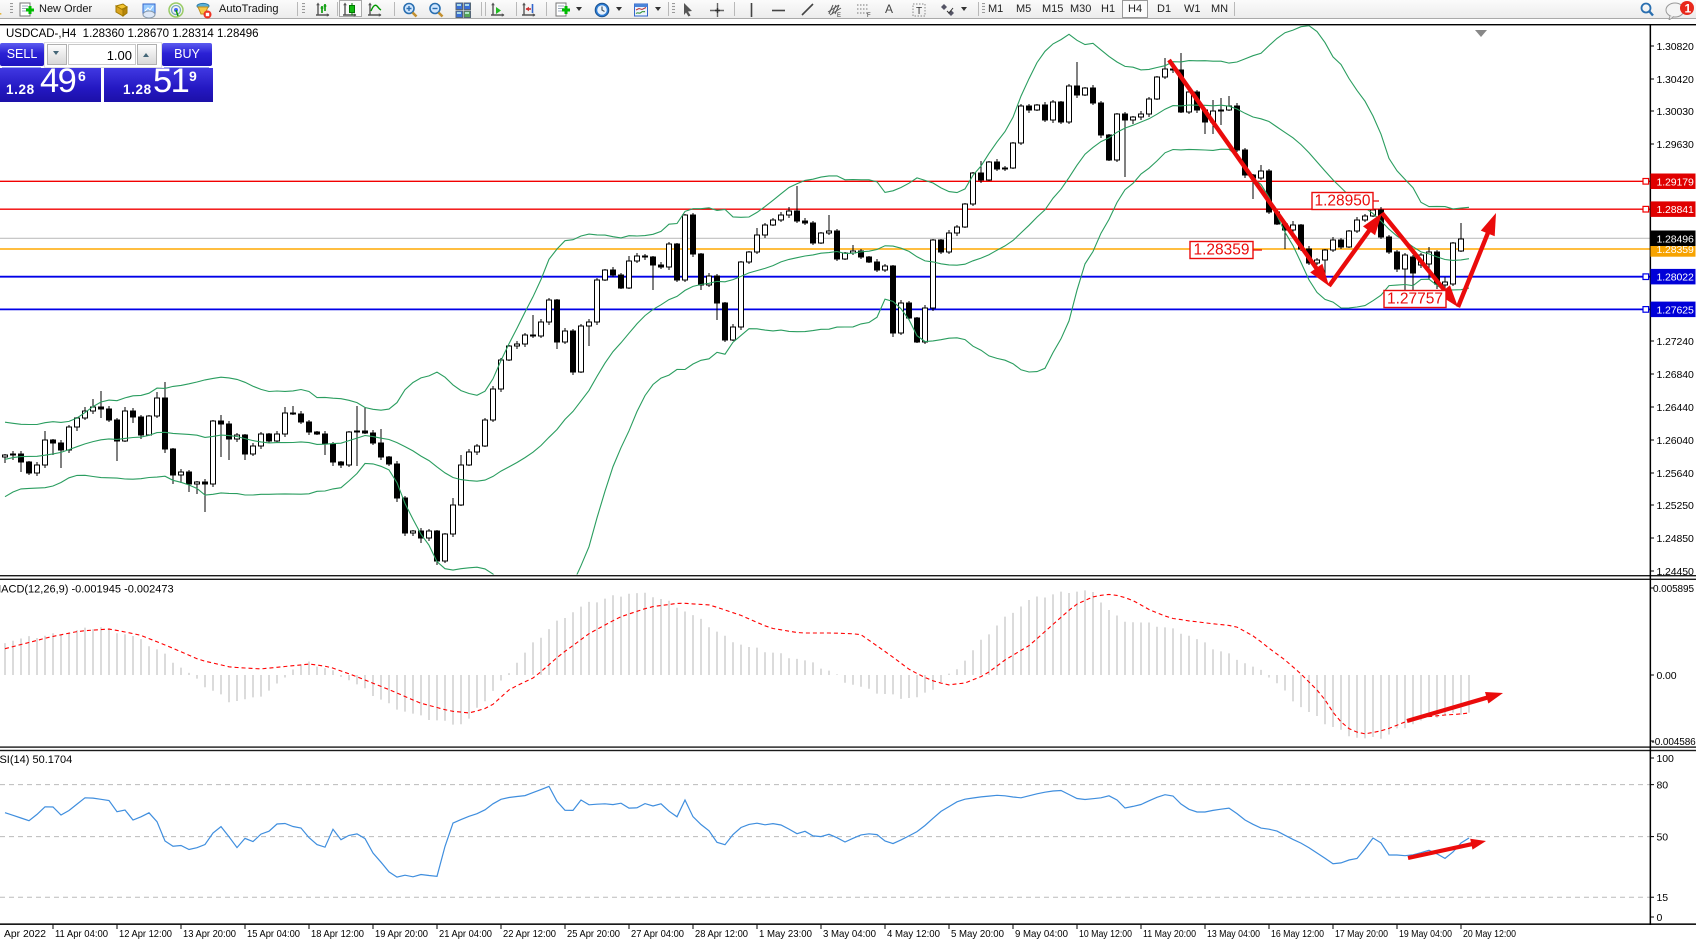 The width and height of the screenshot is (1696, 941). Describe the element at coordinates (1489, 934) in the screenshot. I see `svg-text: 20 May 12:00` at that location.